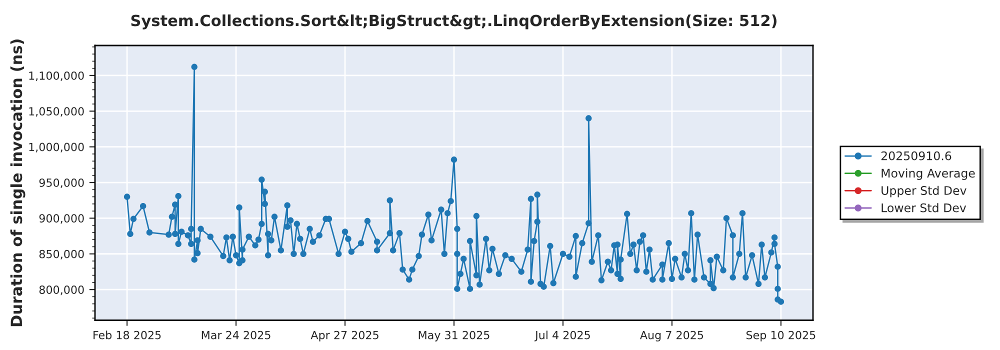 Image resolution: width=1000 pixels, height=350 pixels. What do you see at coordinates (672, 336) in the screenshot?
I see `x-tick-label: Aug 7 2025` at bounding box center [672, 336].